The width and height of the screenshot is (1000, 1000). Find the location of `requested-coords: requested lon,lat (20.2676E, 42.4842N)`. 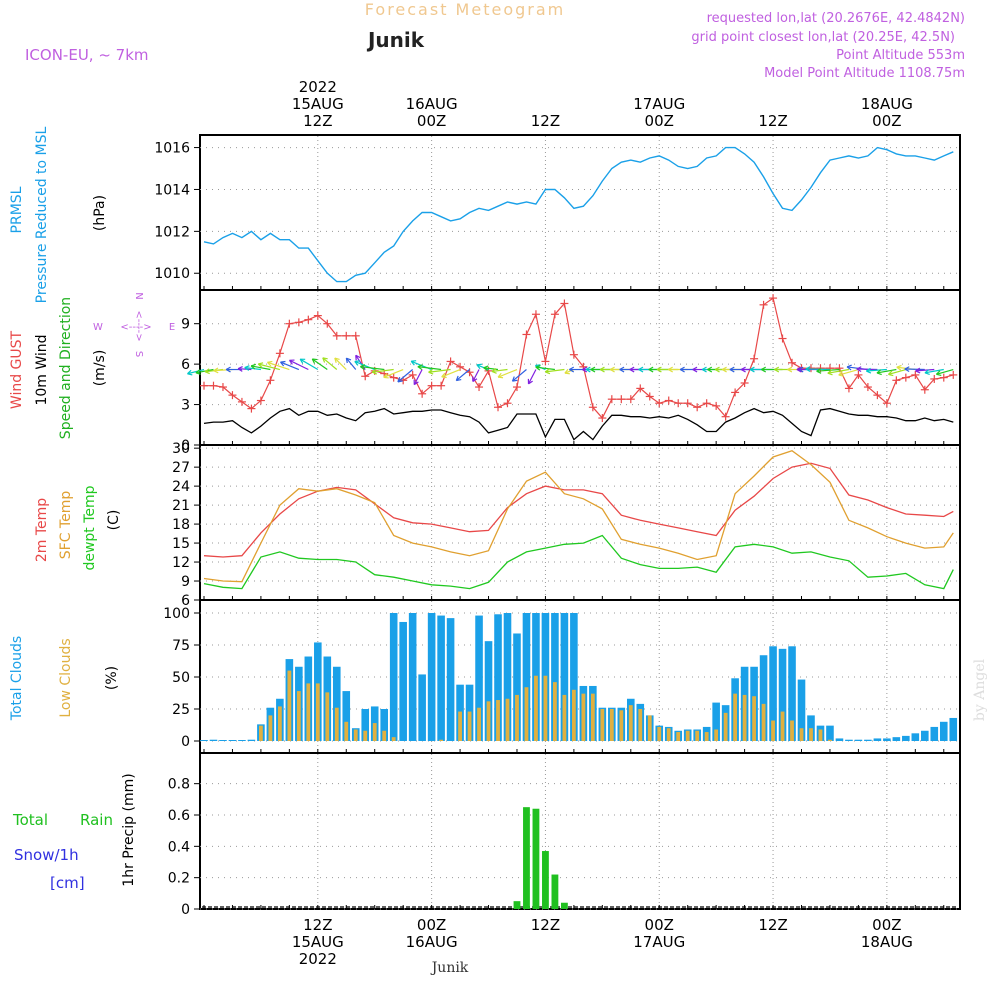

requested-coords: requested lon,lat (20.2676E, 42.4842N) is located at coordinates (836, 18).